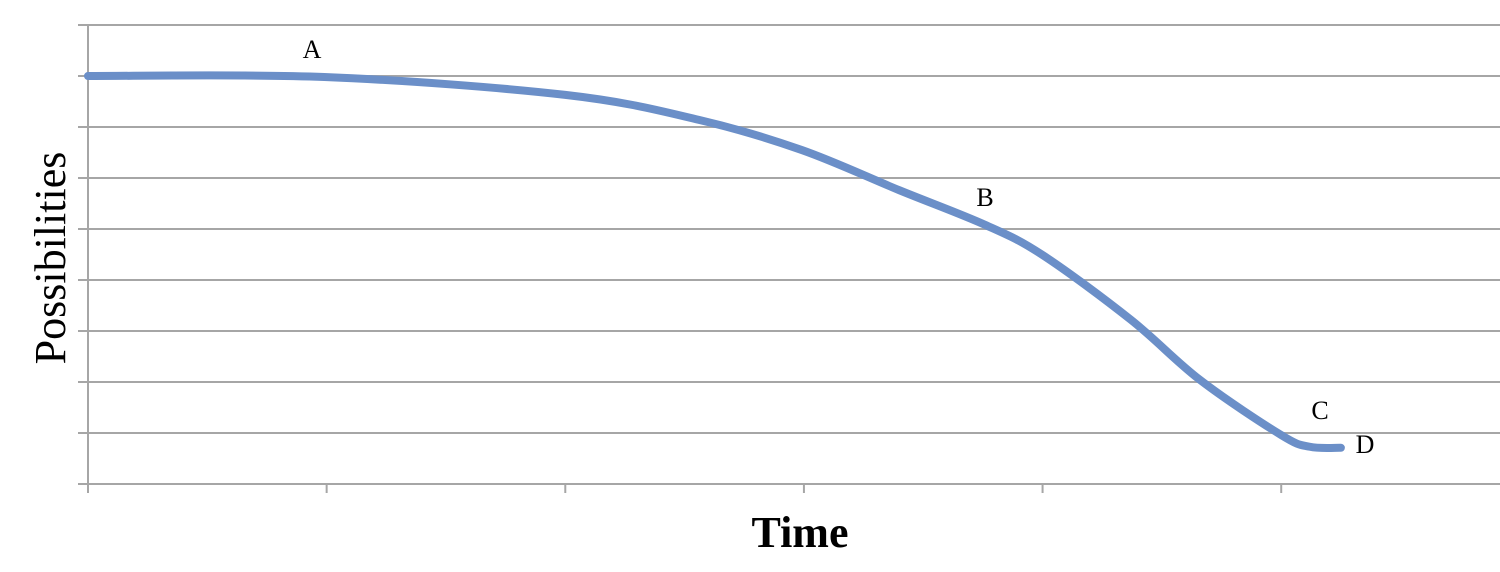  What do you see at coordinates (984, 197) in the screenshot?
I see `annotation: B` at bounding box center [984, 197].